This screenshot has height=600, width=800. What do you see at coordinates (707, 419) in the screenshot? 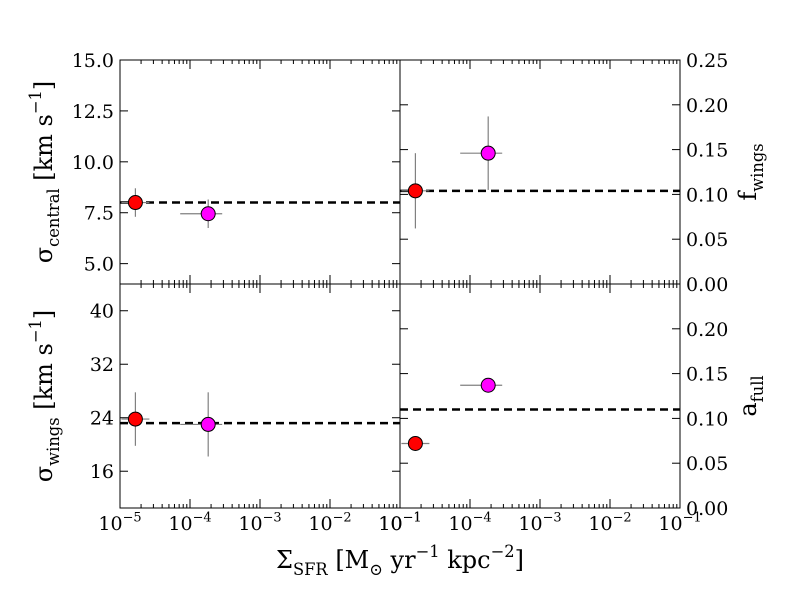
I see `panel-a_full-ytick-label: 0.10` at bounding box center [707, 419].